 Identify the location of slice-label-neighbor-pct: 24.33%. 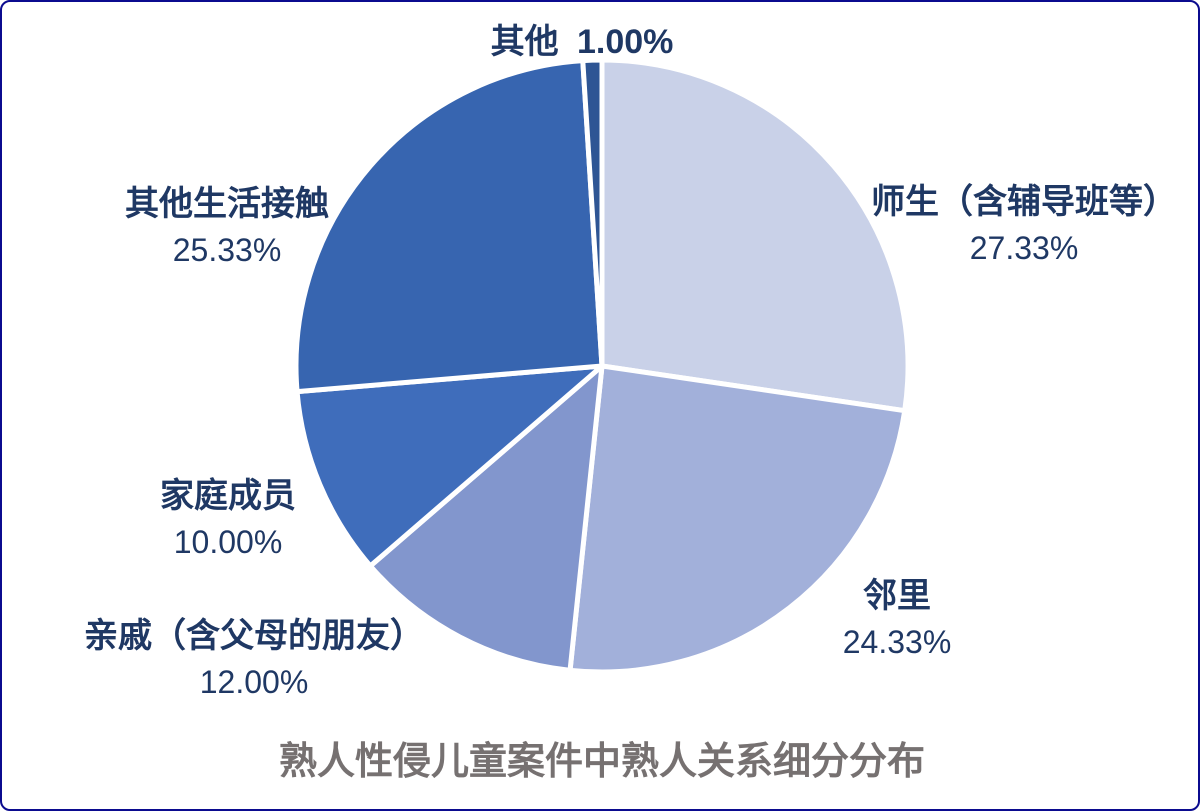
(897, 642).